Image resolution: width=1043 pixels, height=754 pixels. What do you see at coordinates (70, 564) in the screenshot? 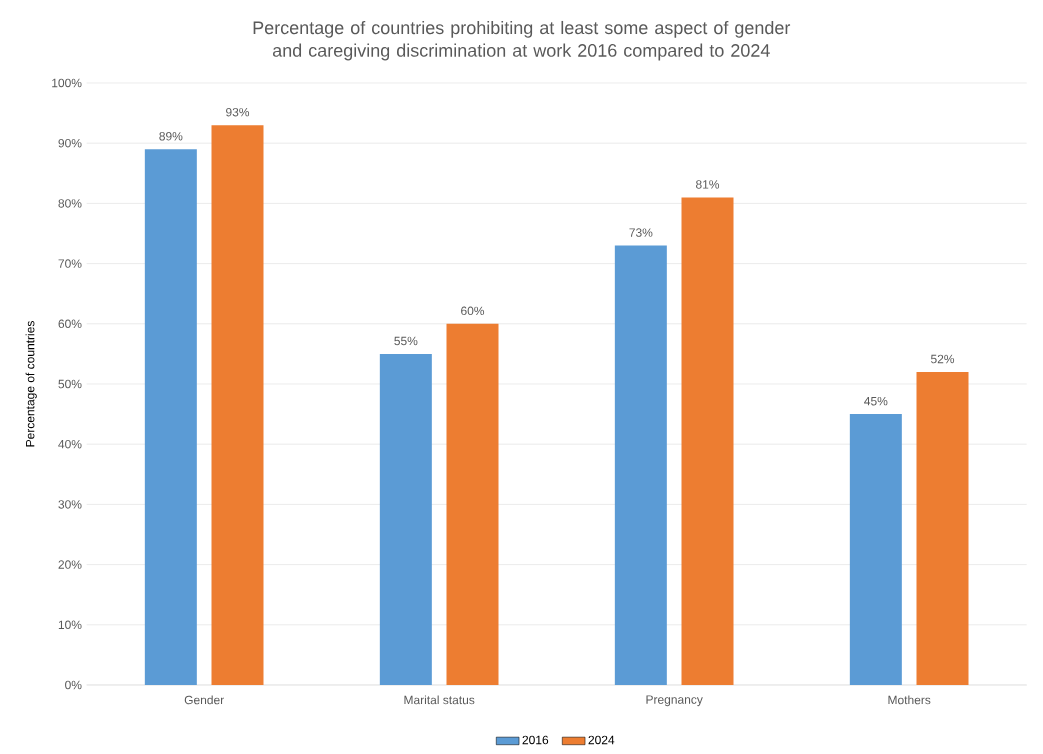
I see `y-tick-label: 20%` at bounding box center [70, 564].